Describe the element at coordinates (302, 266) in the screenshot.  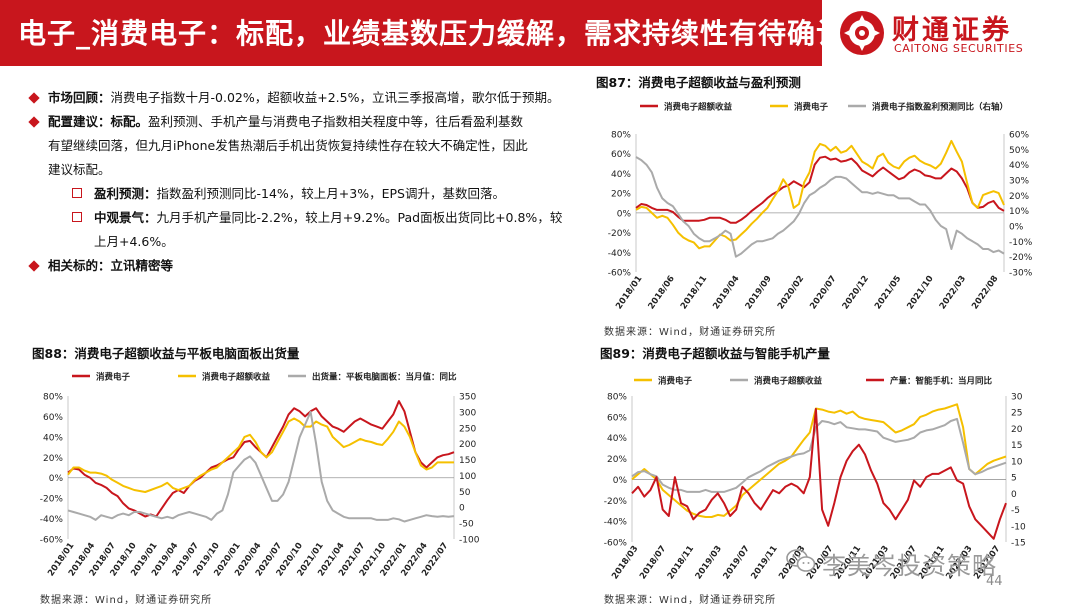
I see `bullet-related: 相关标的：立讯精密等` at that location.